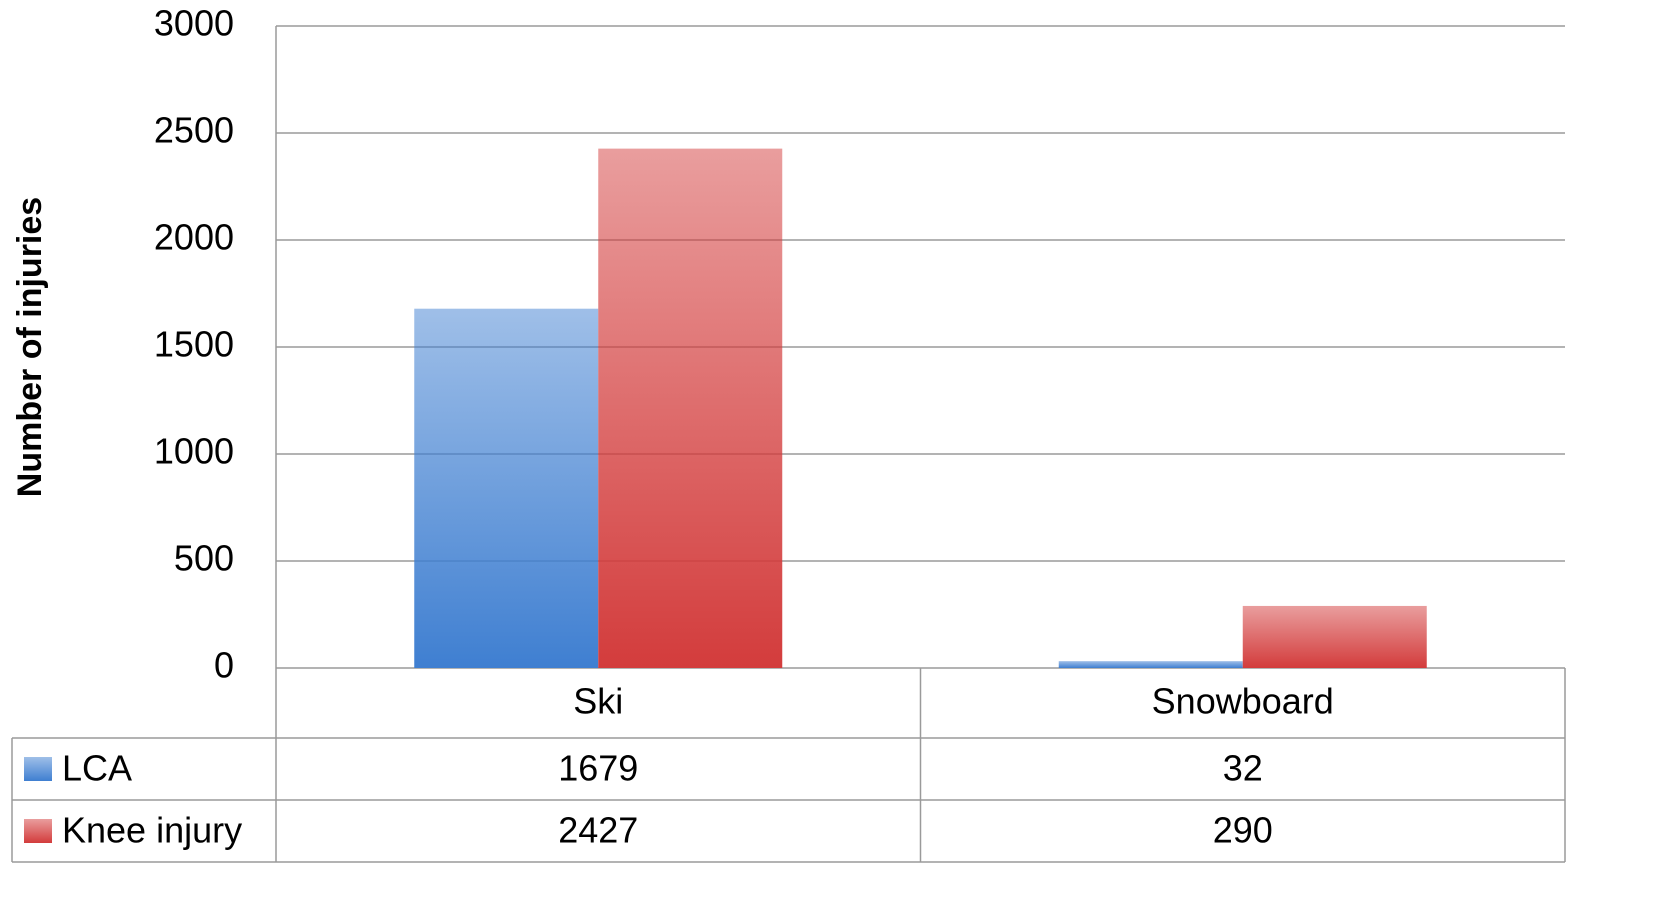  Describe the element at coordinates (1243, 830) in the screenshot. I see `table-value: 290` at that location.